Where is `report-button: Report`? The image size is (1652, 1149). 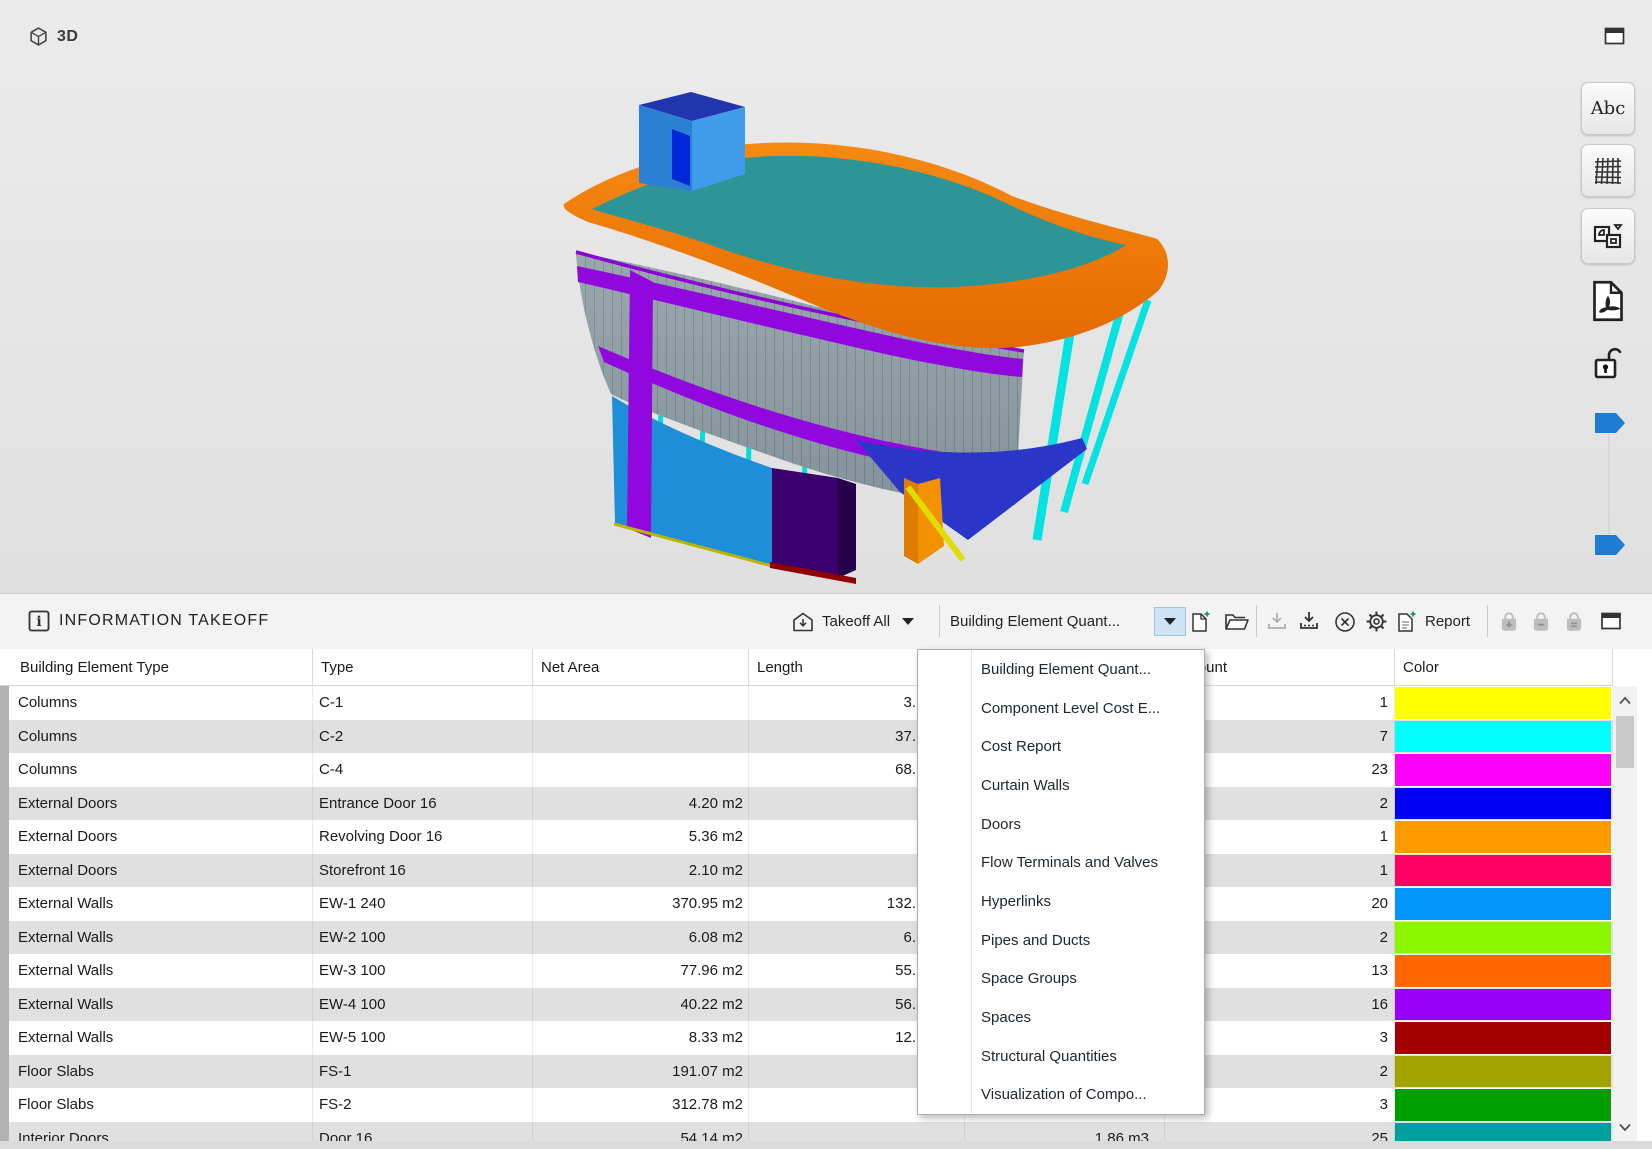 report-button: Report is located at coordinates (1432, 621).